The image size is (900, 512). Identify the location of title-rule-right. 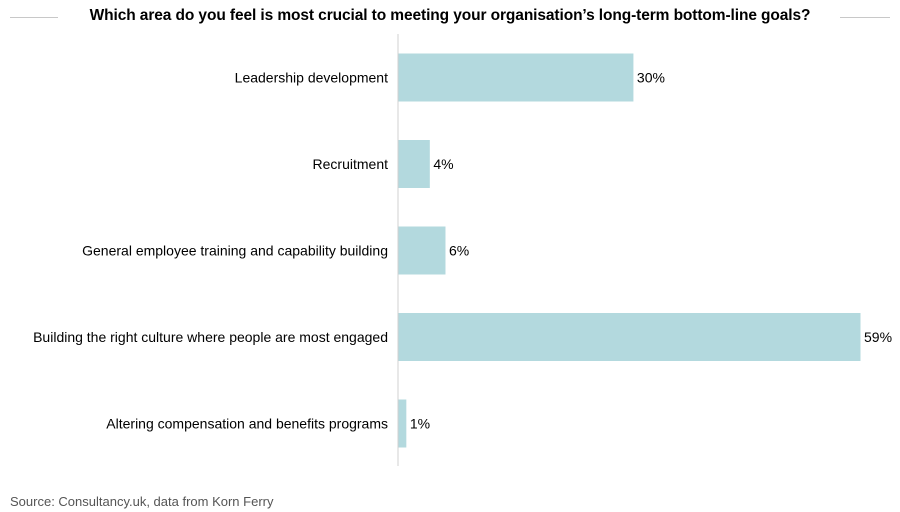
(865, 17).